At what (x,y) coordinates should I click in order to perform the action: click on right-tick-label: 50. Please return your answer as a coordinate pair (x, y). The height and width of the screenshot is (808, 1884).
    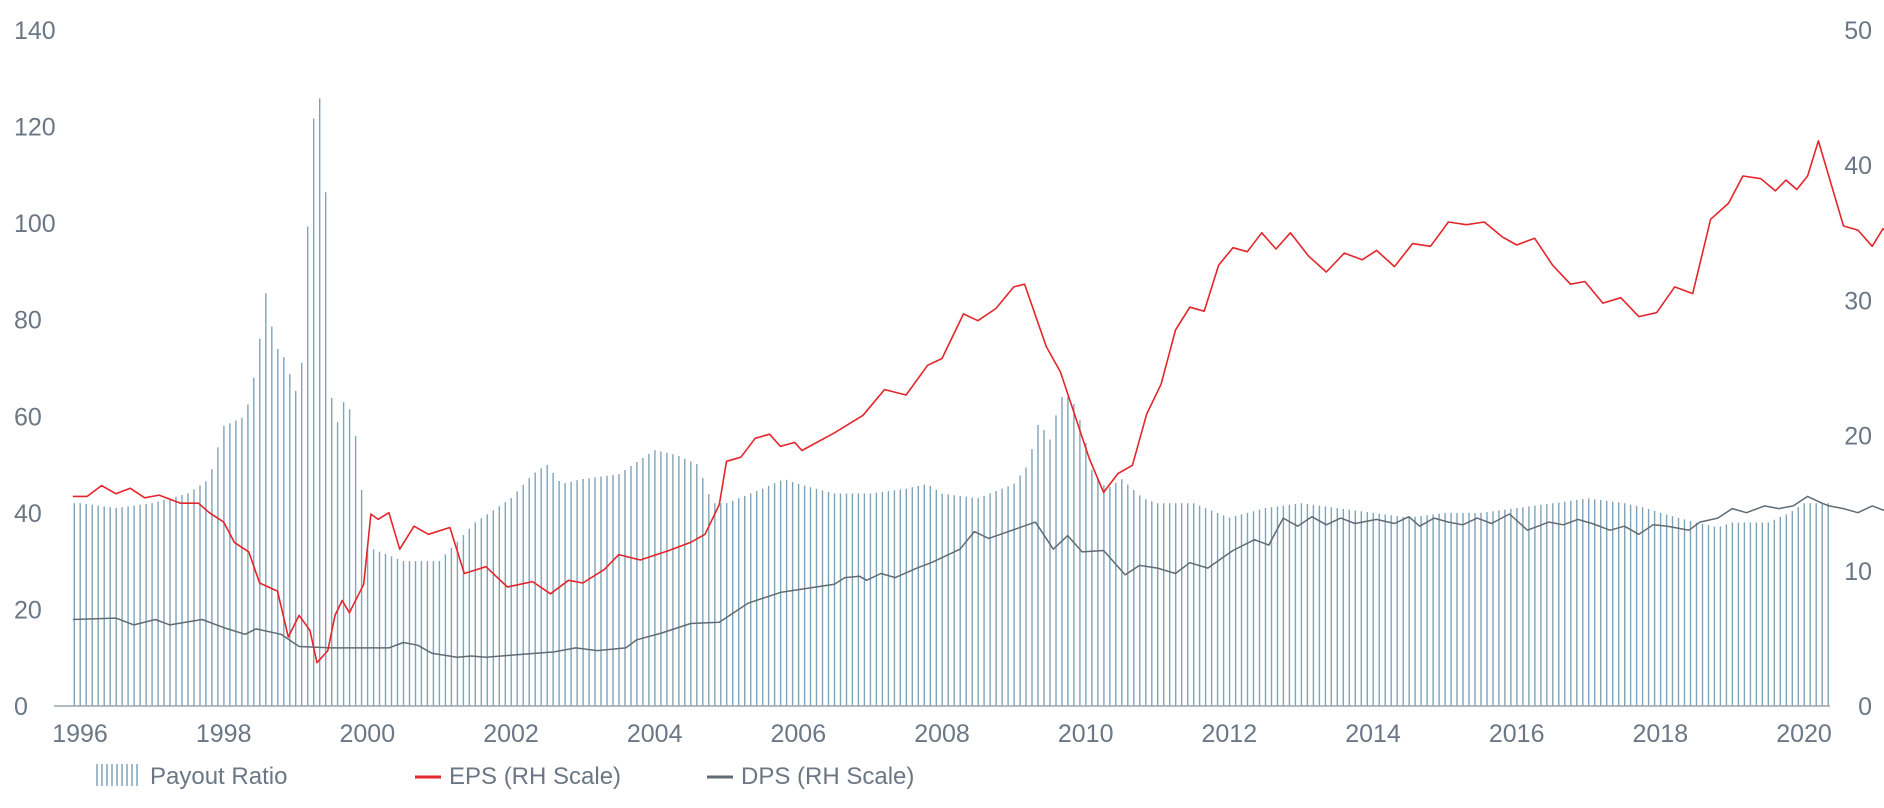
    Looking at the image, I should click on (1858, 31).